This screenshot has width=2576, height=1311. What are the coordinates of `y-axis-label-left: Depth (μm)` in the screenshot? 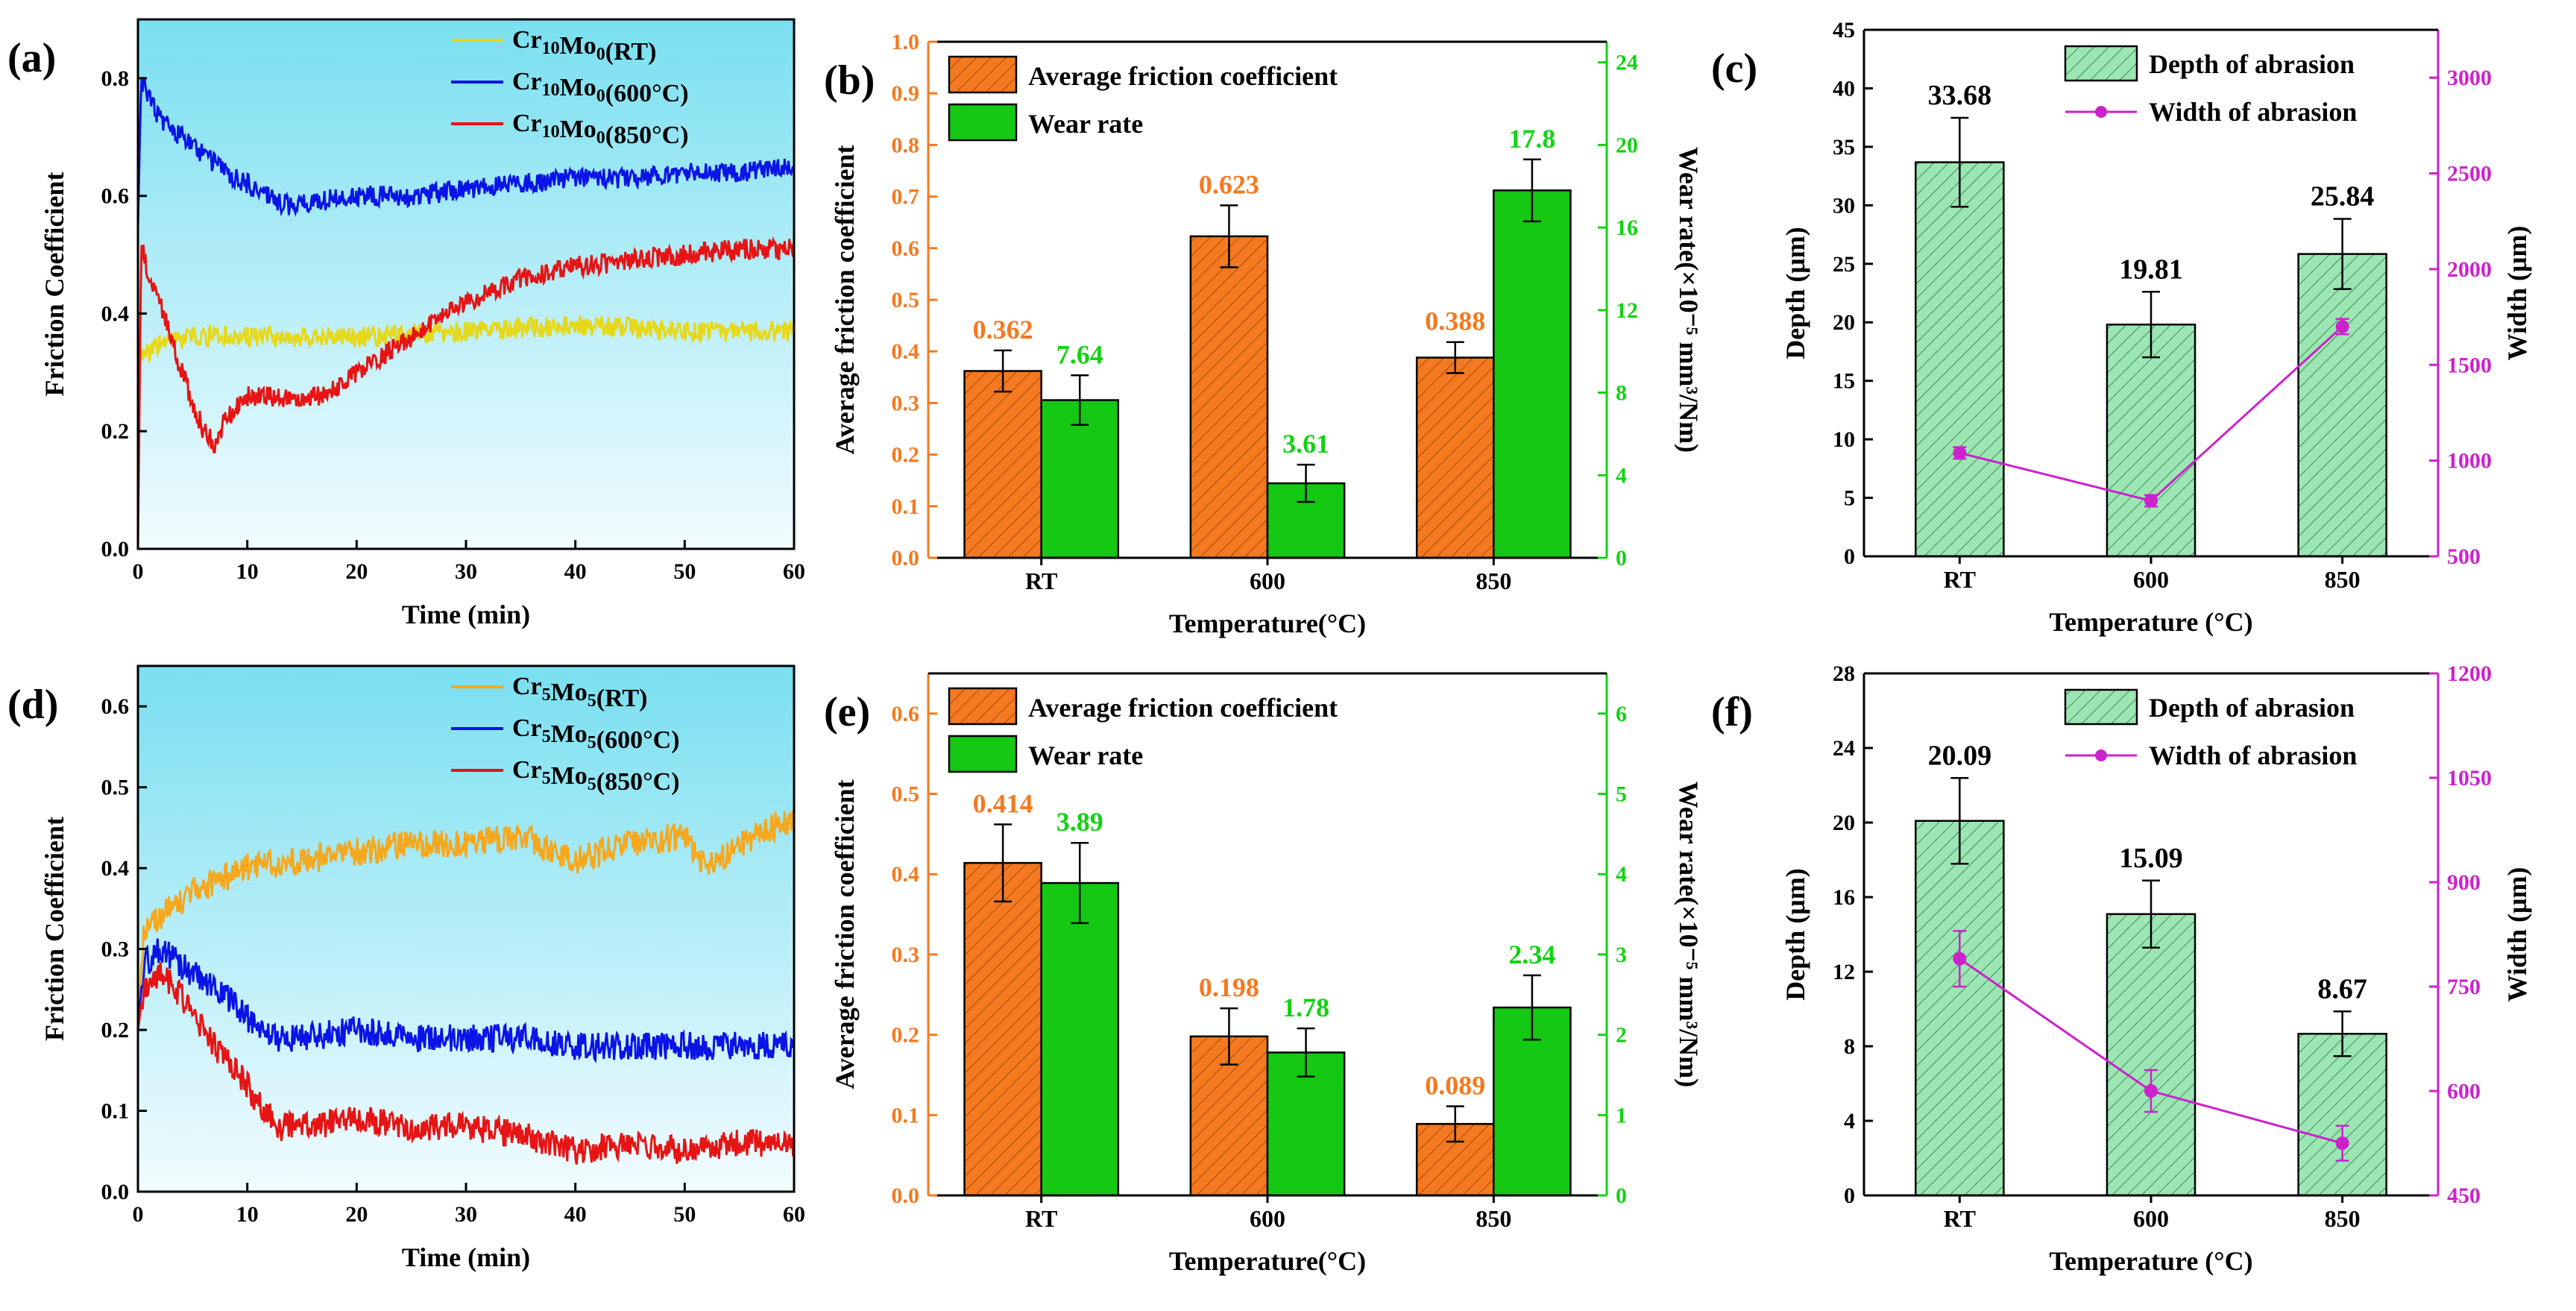 It's located at (1795, 293).